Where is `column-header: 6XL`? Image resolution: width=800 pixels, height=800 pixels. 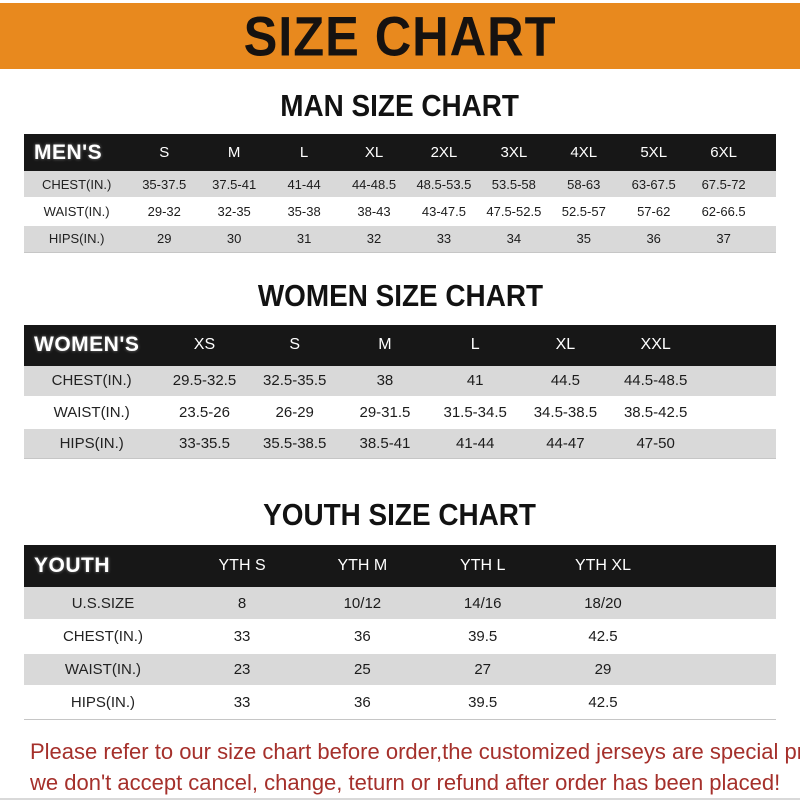 column-header: 6XL is located at coordinates (723, 152).